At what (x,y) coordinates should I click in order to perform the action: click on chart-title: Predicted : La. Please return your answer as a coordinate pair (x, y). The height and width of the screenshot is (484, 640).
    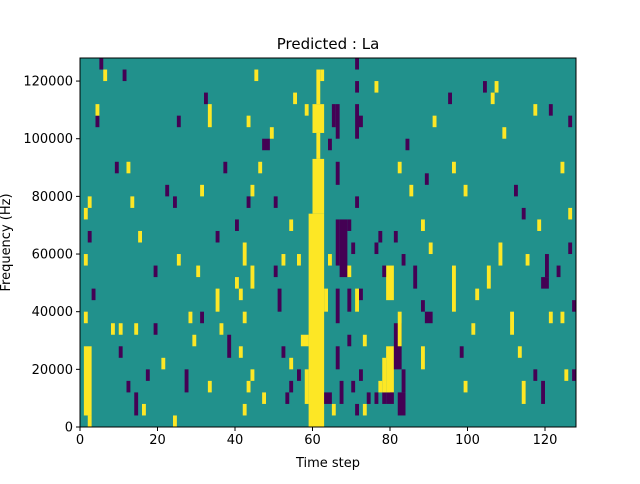
    Looking at the image, I should click on (328, 44).